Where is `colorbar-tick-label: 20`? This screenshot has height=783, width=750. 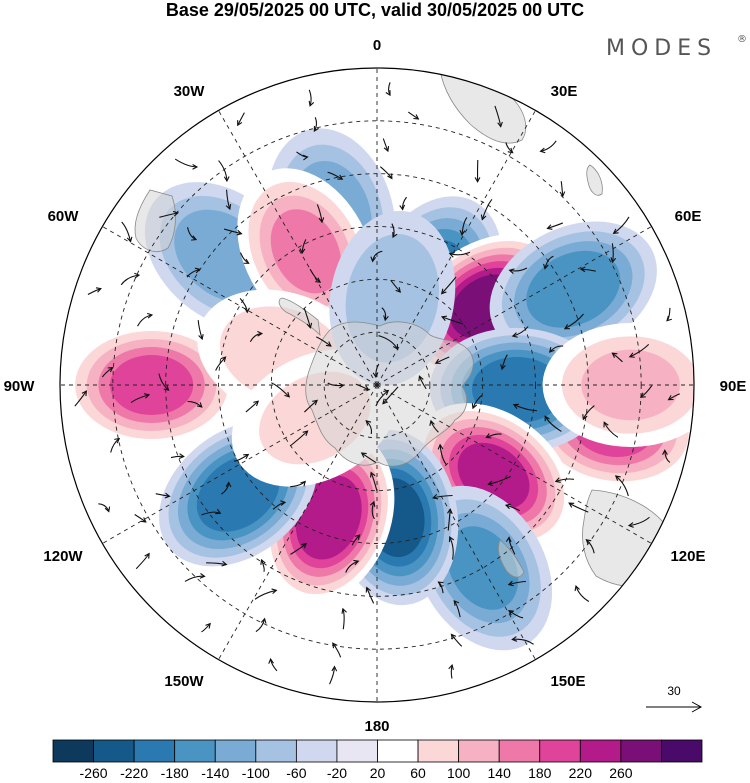
colorbar-tick-label: 20 is located at coordinates (378, 773).